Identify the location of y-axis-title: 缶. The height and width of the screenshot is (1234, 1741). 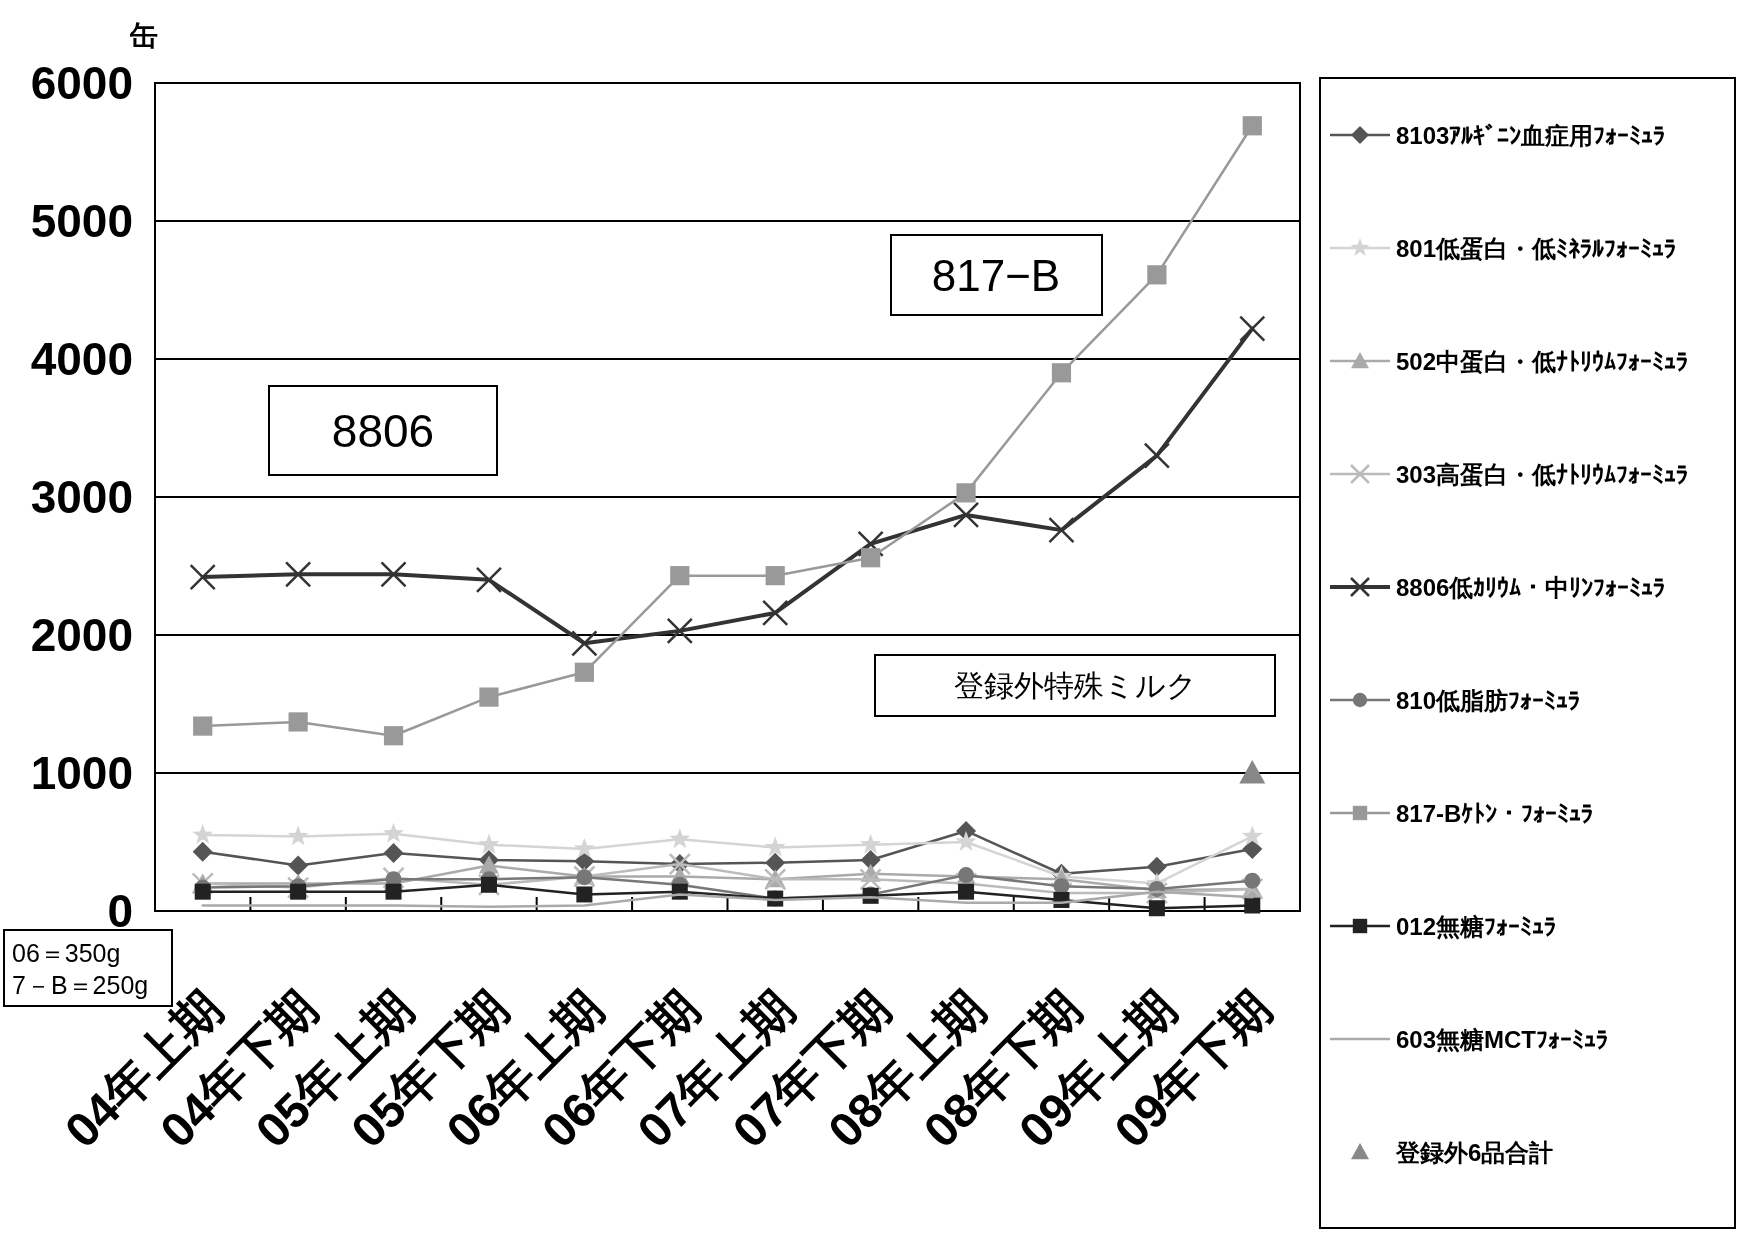
(143, 35).